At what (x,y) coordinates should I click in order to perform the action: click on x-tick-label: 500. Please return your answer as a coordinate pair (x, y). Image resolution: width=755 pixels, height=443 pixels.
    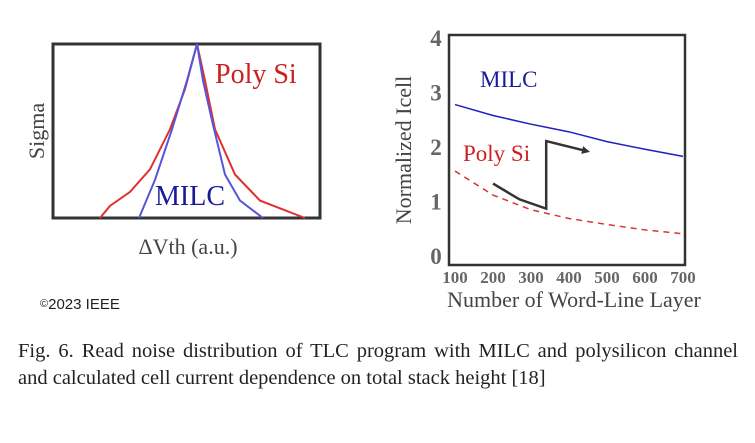
    Looking at the image, I should click on (607, 277).